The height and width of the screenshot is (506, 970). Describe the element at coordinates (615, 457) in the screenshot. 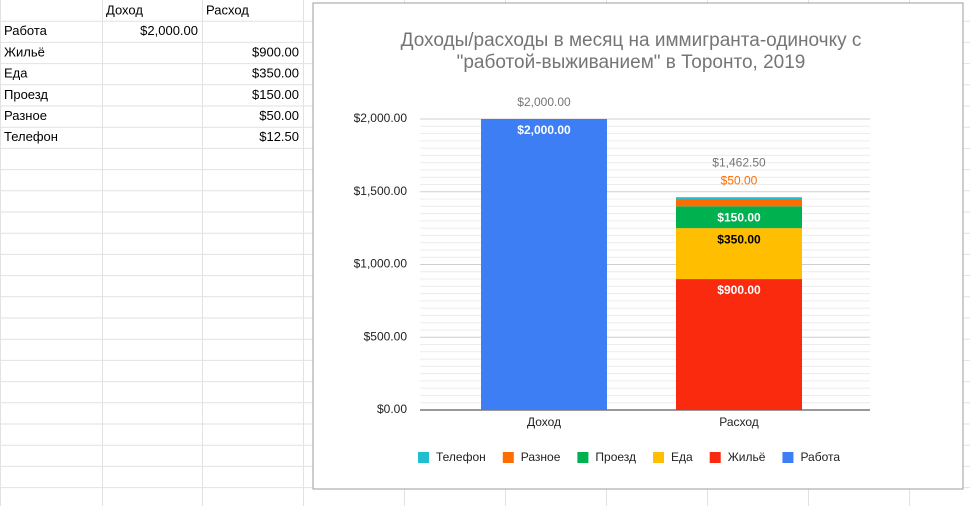

I see `legend-label: Проезд` at that location.